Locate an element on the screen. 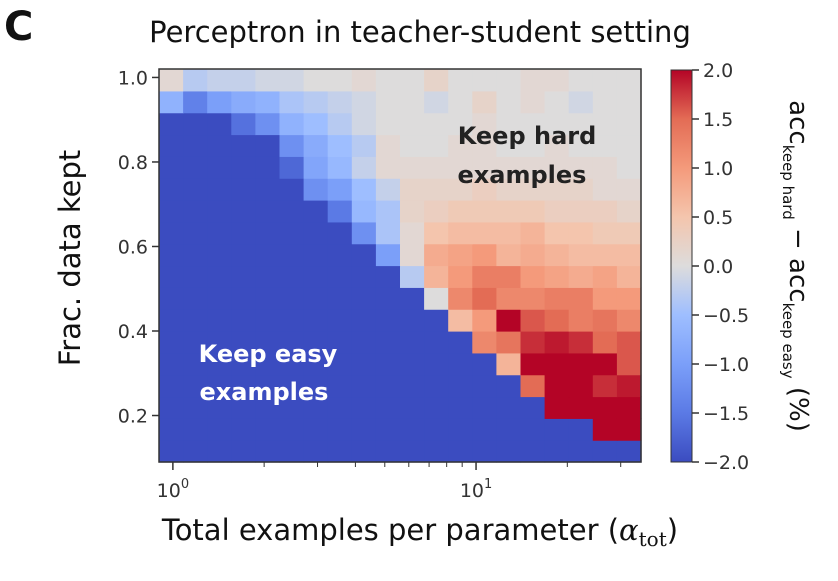 Image resolution: width=838 pixels, height=581 pixels. y-tick-label: 0.4 is located at coordinates (133, 332).